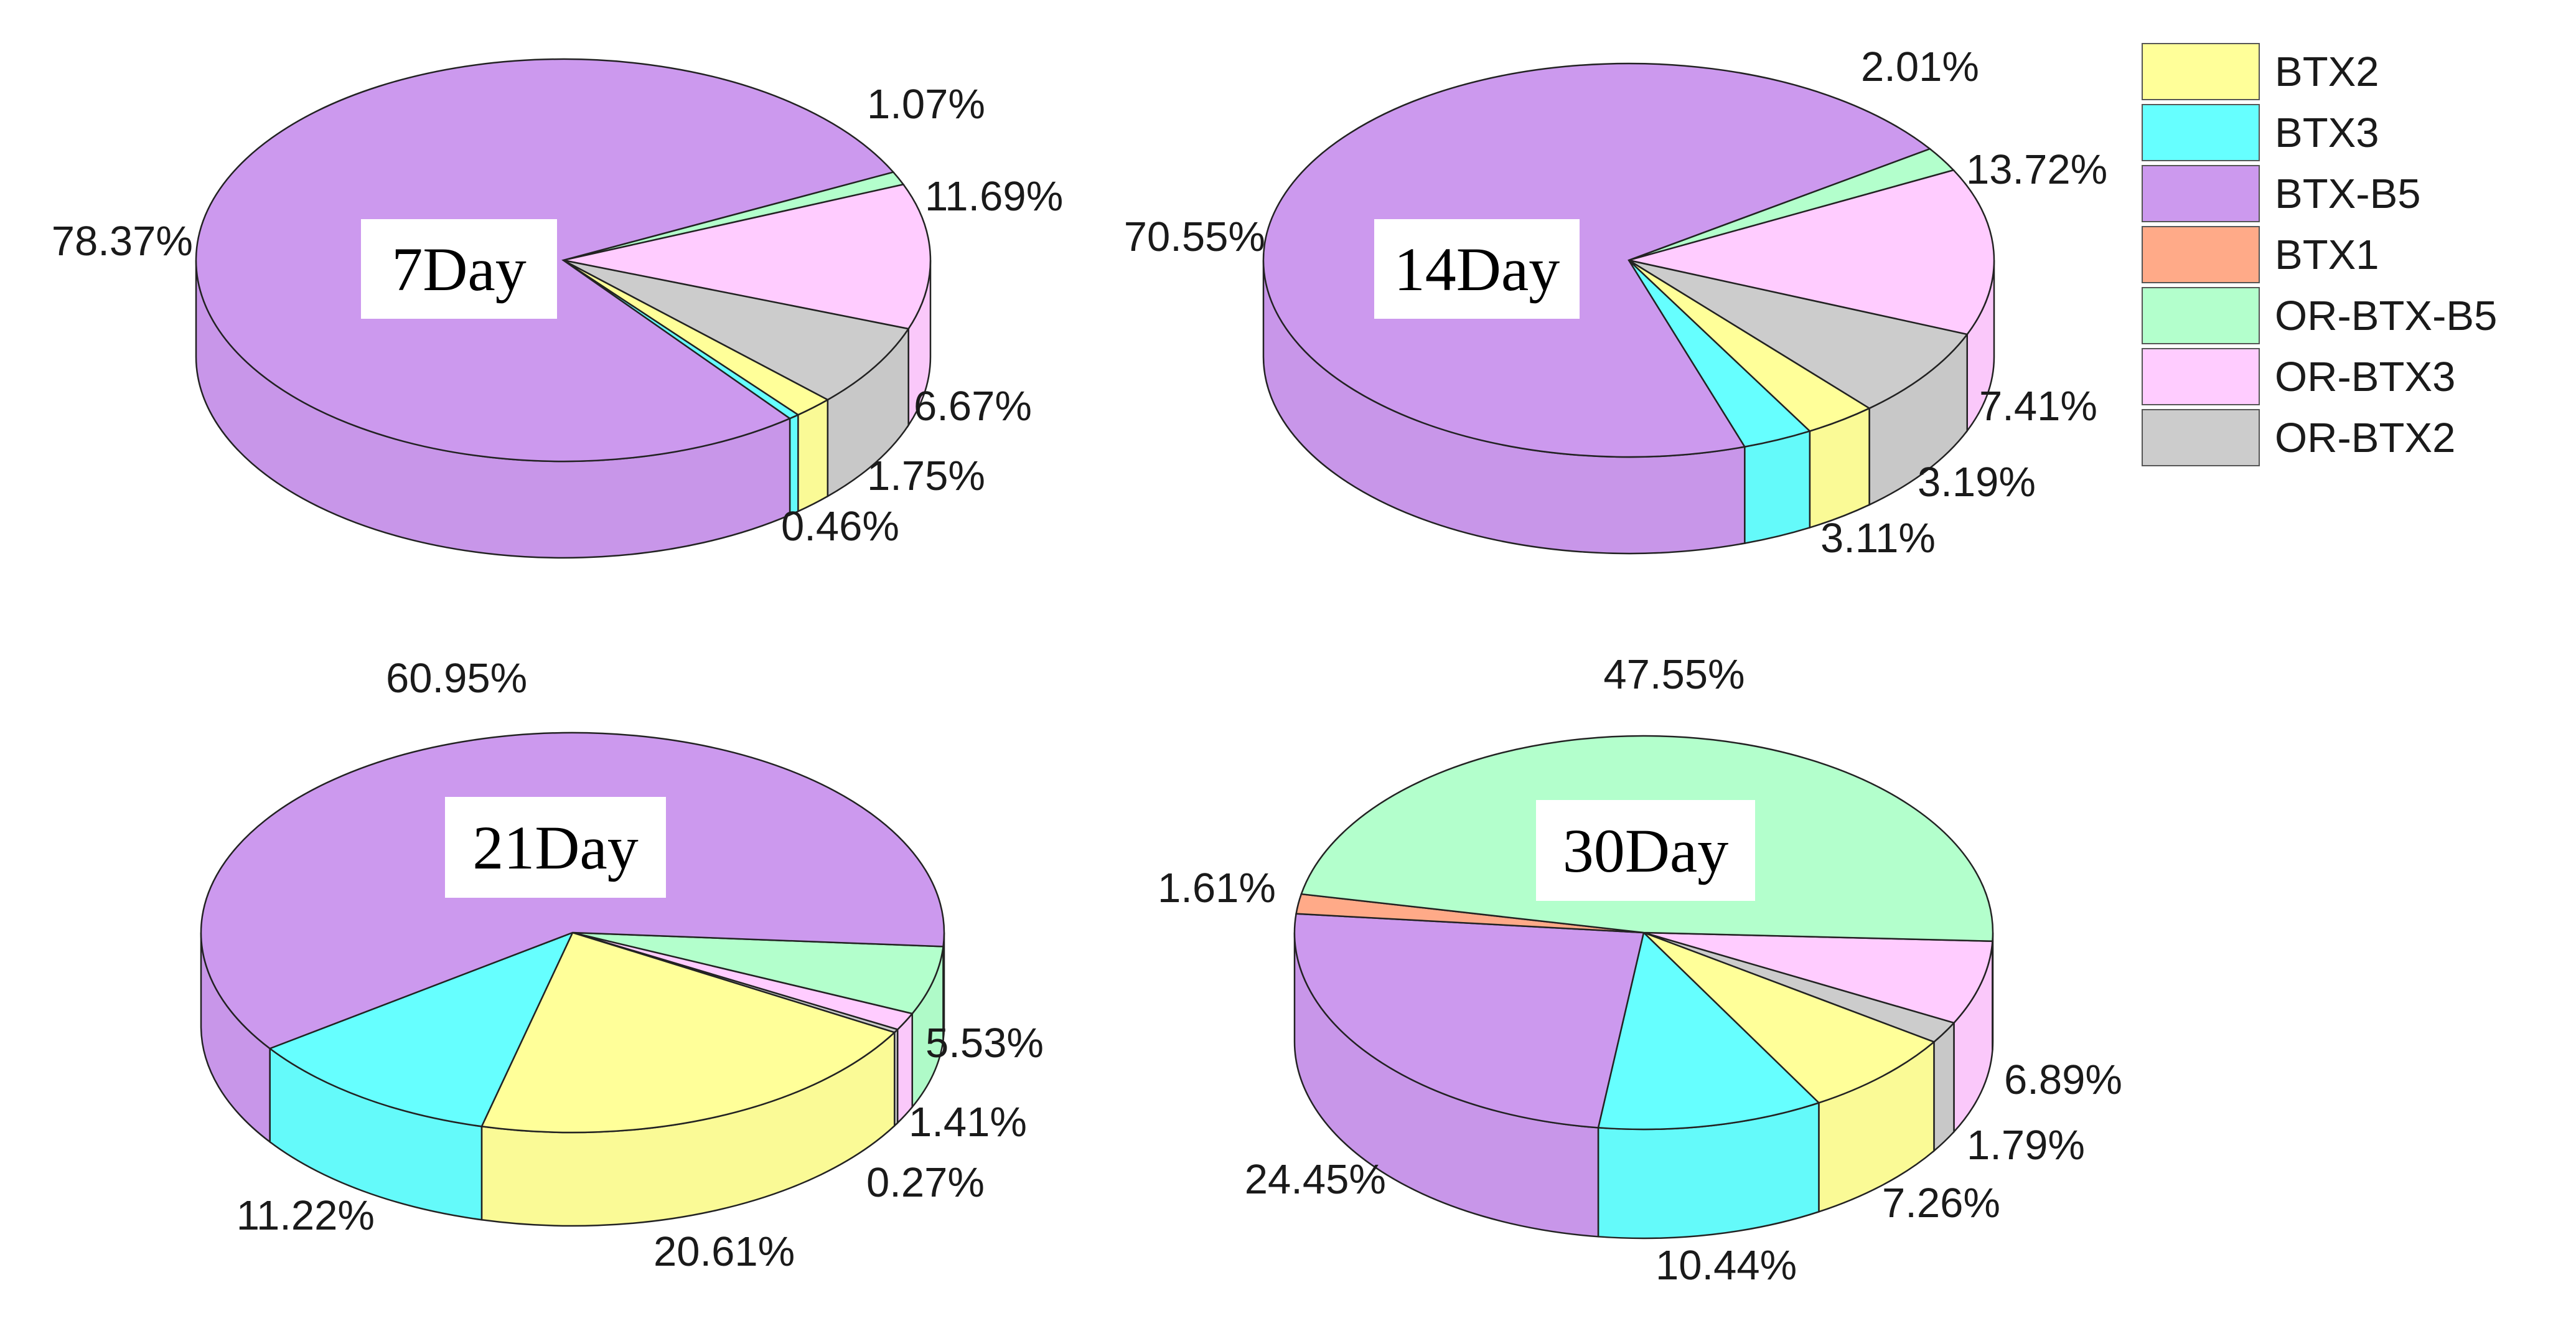  What do you see at coordinates (926, 105) in the screenshot?
I see `data-label-or-btx-b5: 1.07%` at bounding box center [926, 105].